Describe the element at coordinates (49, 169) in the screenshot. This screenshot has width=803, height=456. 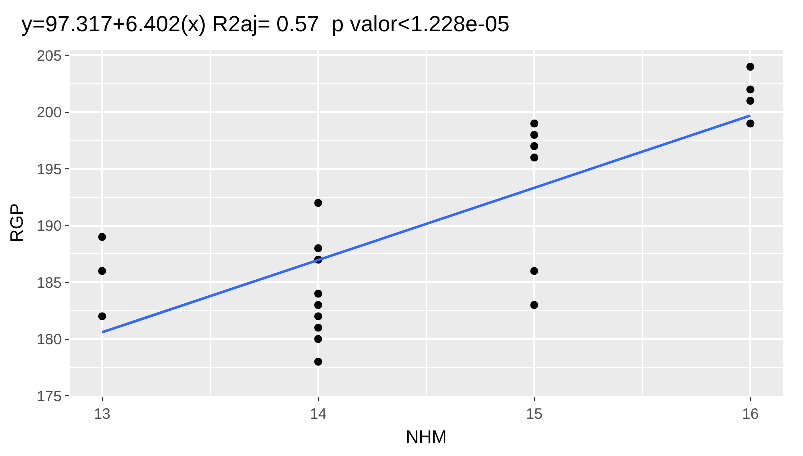
I see `y-tick-label: 195` at that location.